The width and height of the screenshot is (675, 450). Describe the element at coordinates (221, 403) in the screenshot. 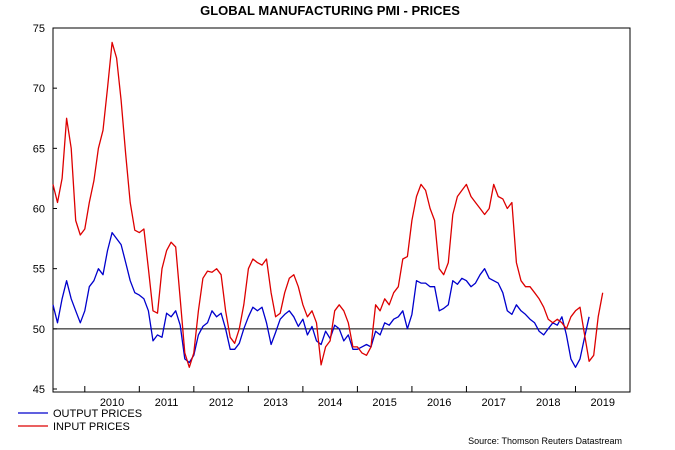

I see `x-tick-label: 2012` at that location.